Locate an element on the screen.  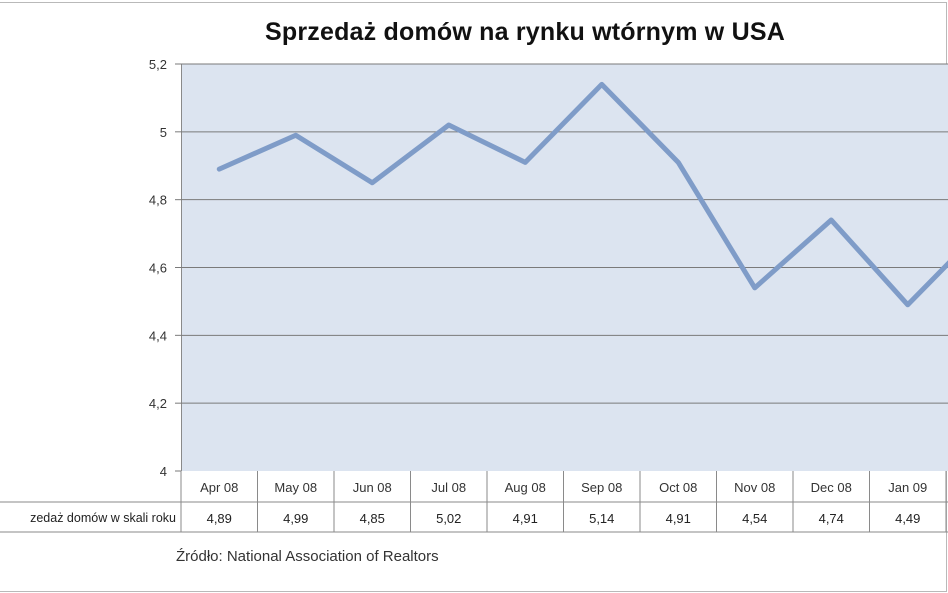
x-category-label: May 08 is located at coordinates (295, 487).